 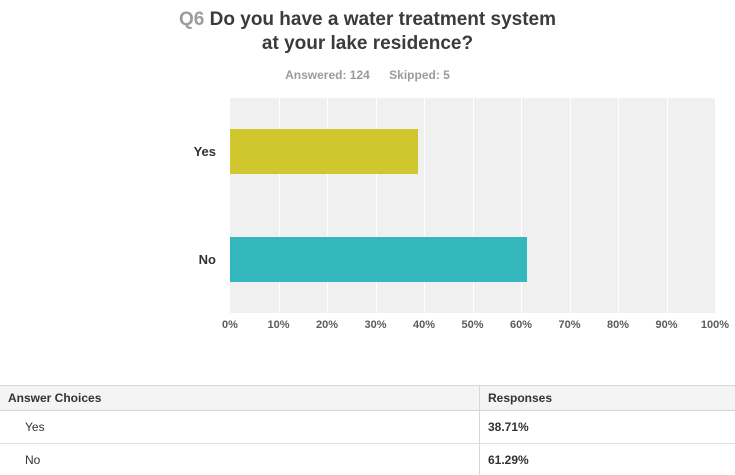 What do you see at coordinates (472, 325) in the screenshot?
I see `x-tick-label: 50%` at bounding box center [472, 325].